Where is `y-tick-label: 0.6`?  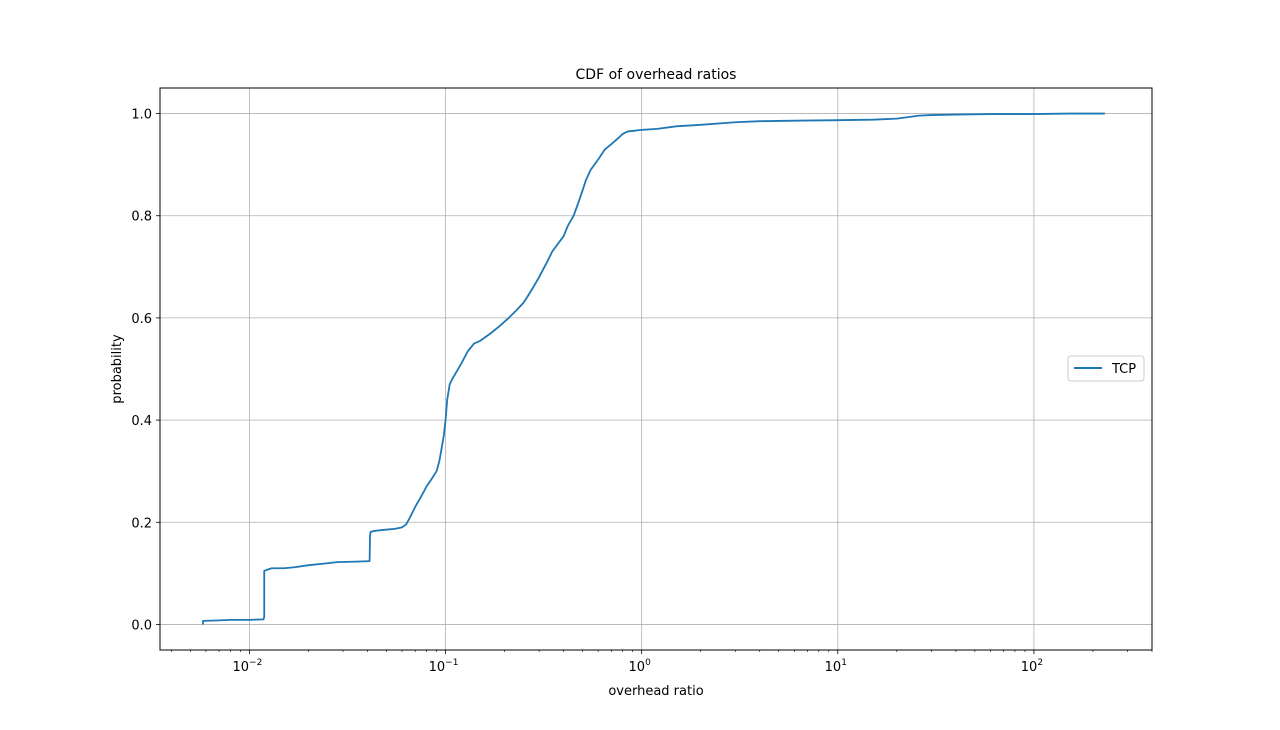
y-tick-label: 0.6 is located at coordinates (141, 319).